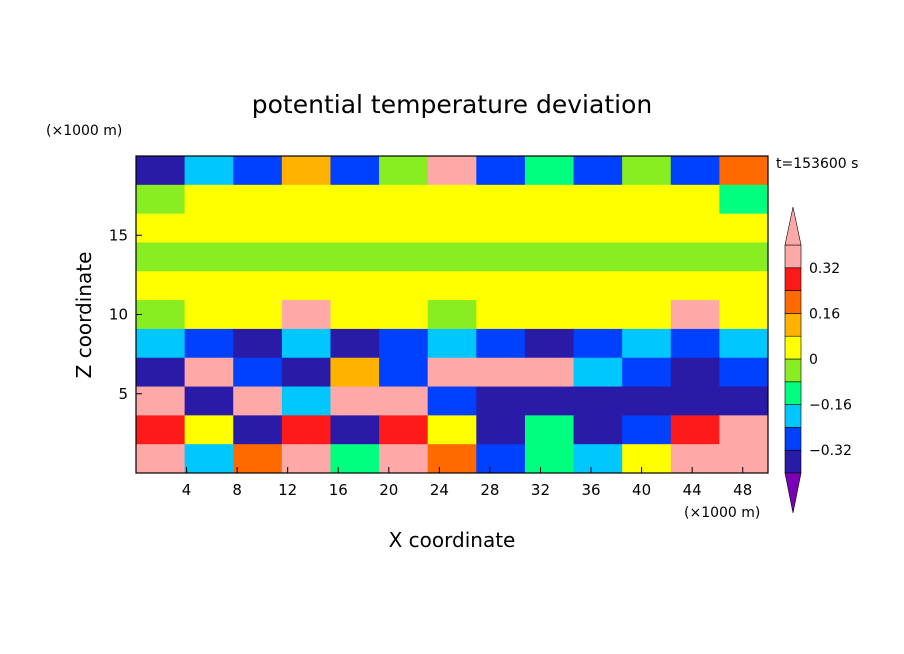 This screenshot has width=904, height=654. I want to click on x-tick-label: 44, so click(692, 490).